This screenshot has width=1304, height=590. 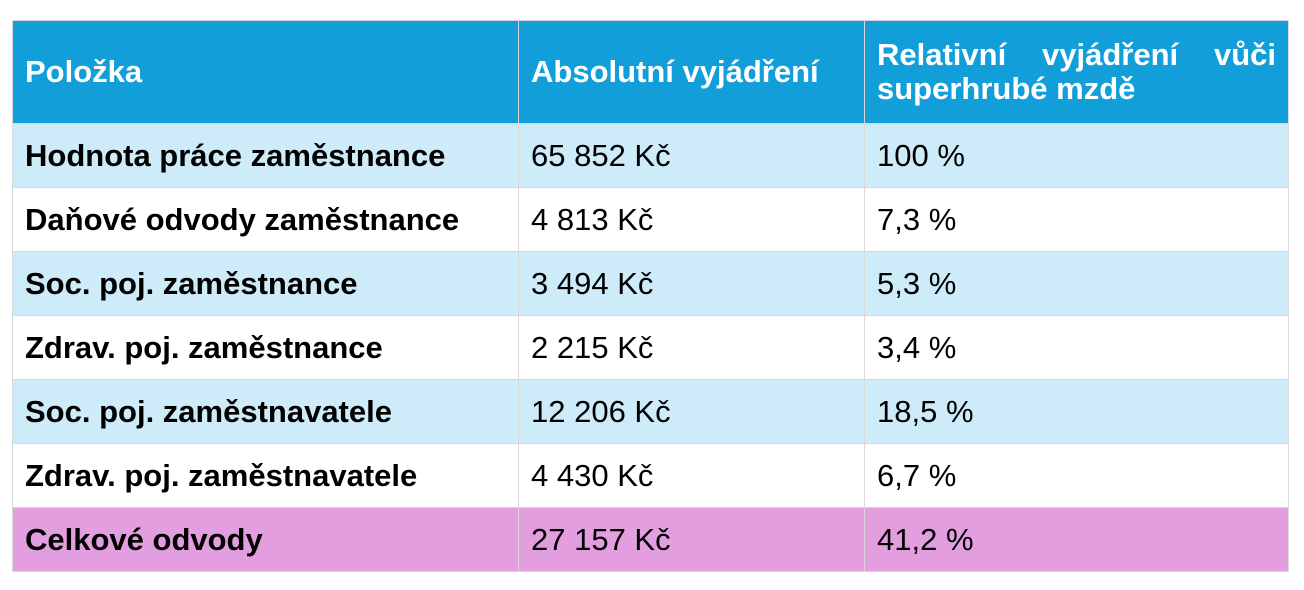 What do you see at coordinates (265, 283) in the screenshot?
I see `row-label: Soc. poj. zaměstnance` at bounding box center [265, 283].